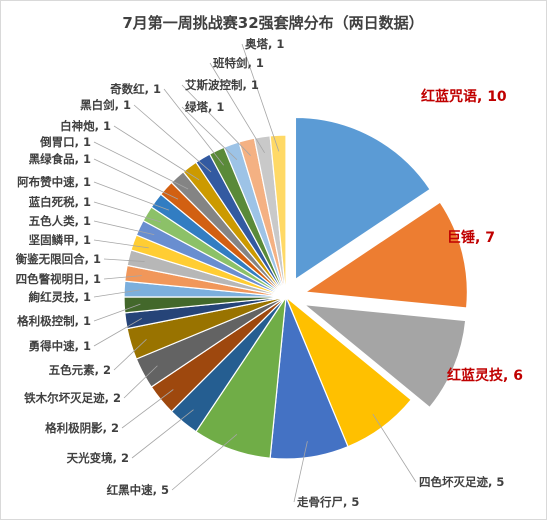 The image size is (547, 520). What do you see at coordinates (105, 105) in the screenshot?
I see `slice-label-22: 黑白剑, 1` at bounding box center [105, 105].